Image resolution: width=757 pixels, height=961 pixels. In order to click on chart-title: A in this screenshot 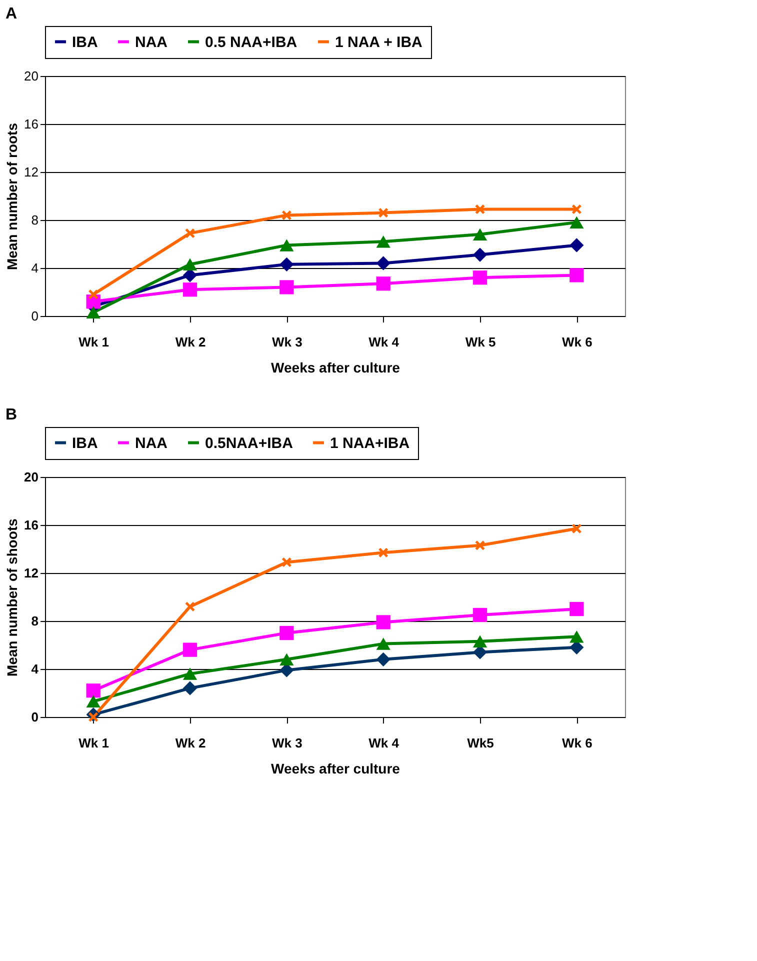, I will do `click(12, 14)`.